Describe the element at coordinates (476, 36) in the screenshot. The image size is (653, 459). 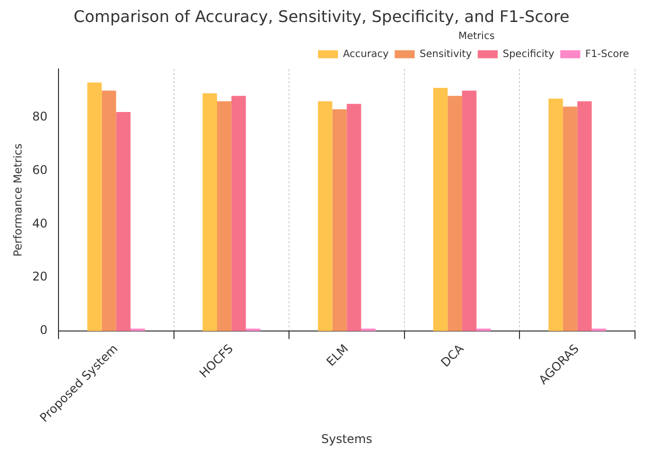
I see `legend-title: Metrics` at that location.